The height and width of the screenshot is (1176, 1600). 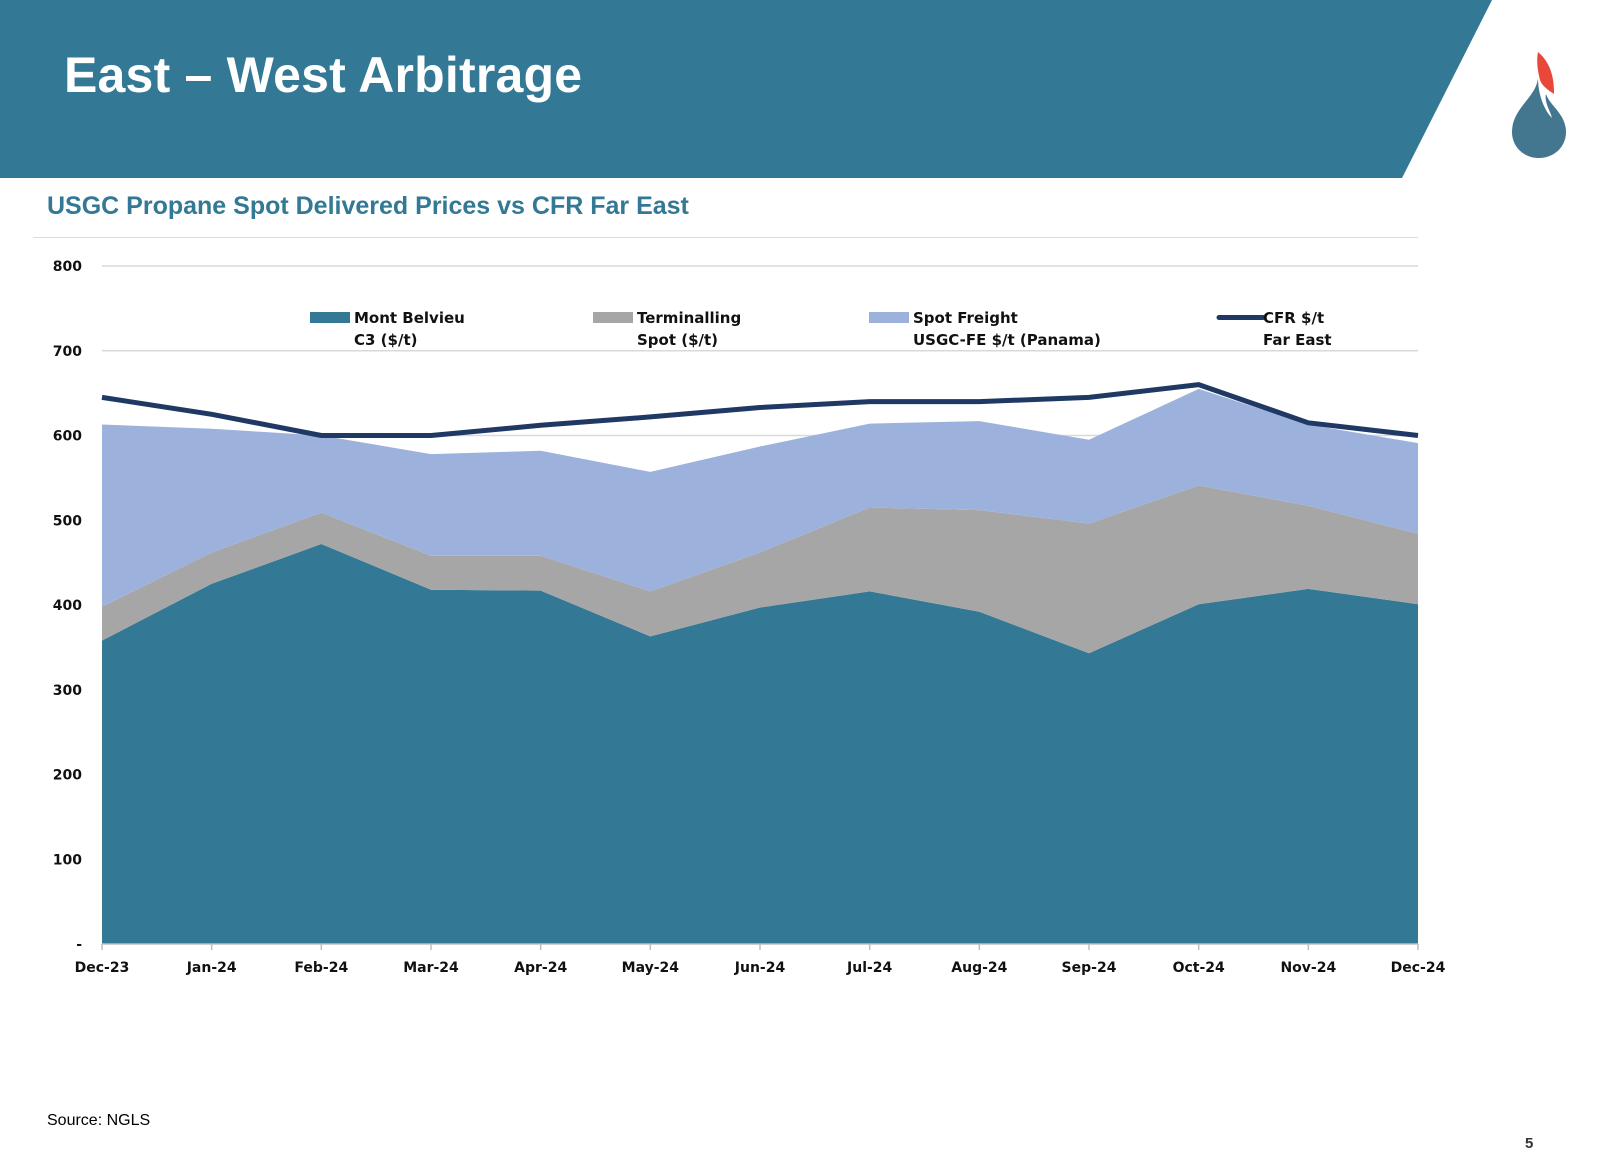 What do you see at coordinates (321, 968) in the screenshot?
I see `x-tick-label: Feb-24` at bounding box center [321, 968].